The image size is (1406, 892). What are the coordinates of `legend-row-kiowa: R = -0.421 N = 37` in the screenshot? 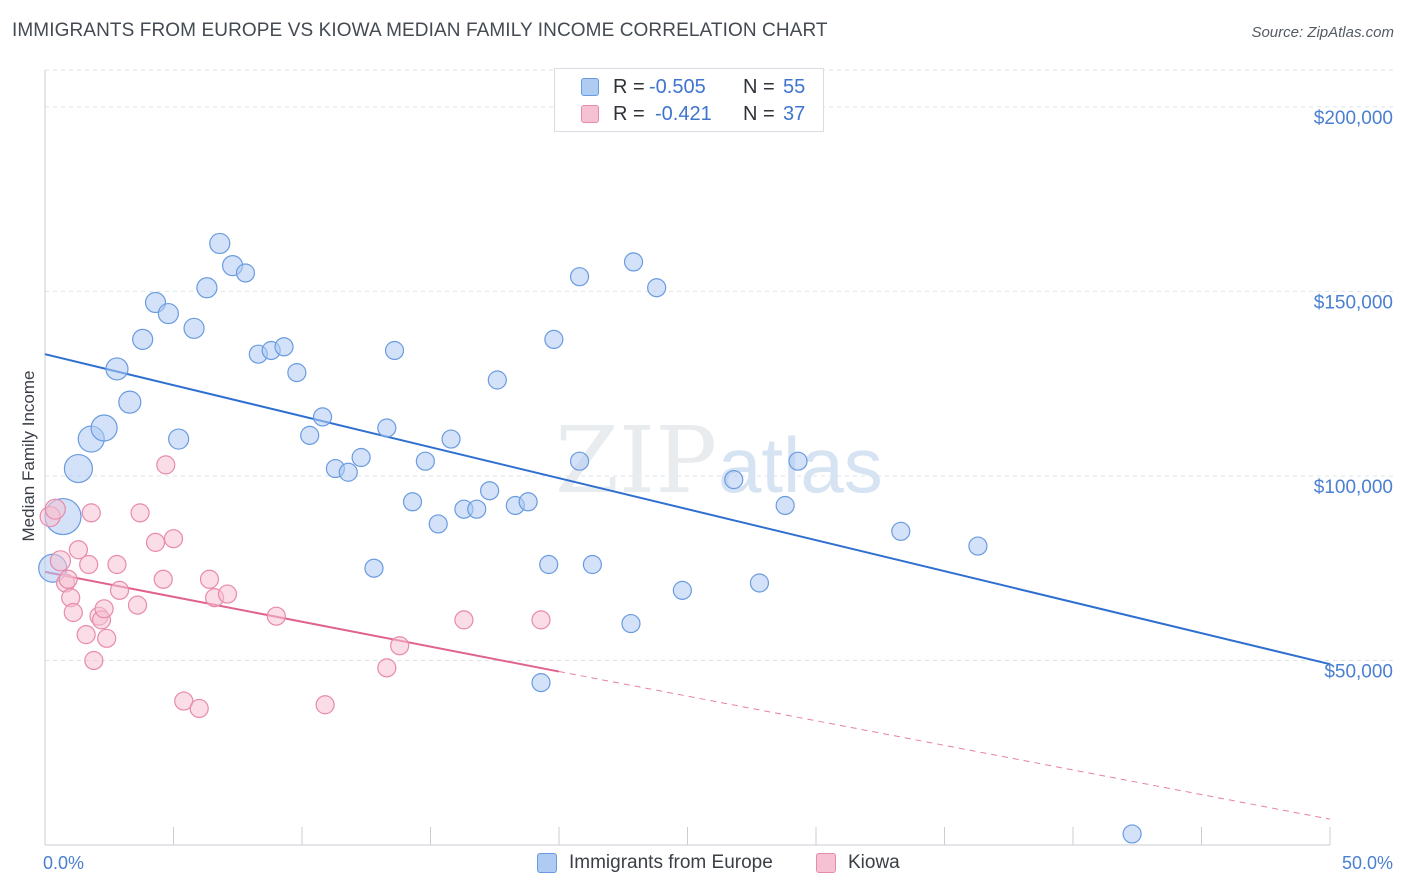 It's located at (693, 114).